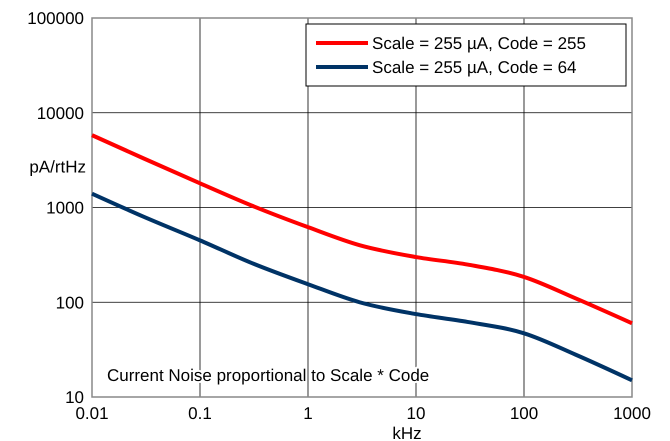  I want to click on x-tick-label: 0.01, so click(92, 413).